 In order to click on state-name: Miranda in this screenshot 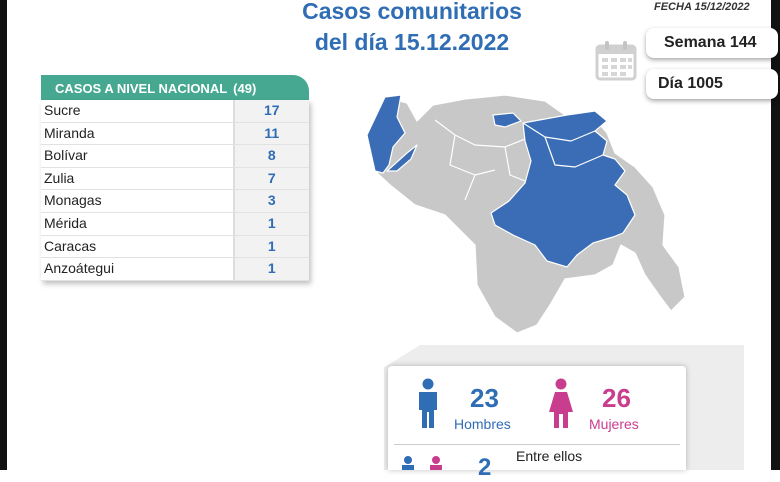, I will do `click(137, 133)`.